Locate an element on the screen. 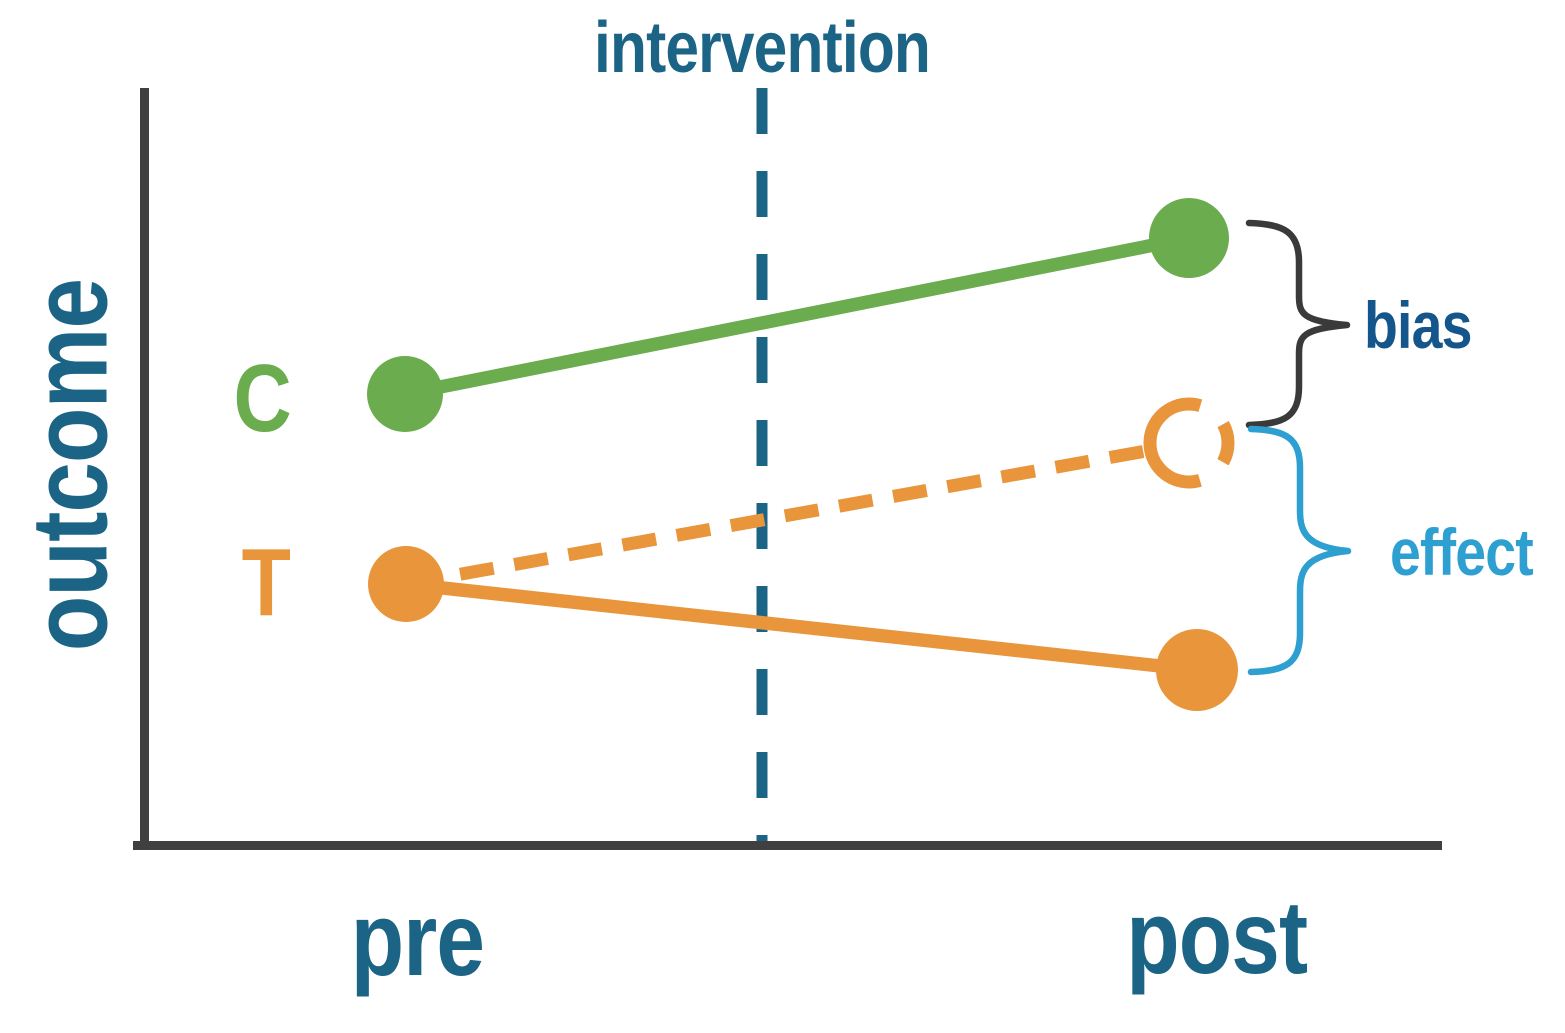 The width and height of the screenshot is (1565, 1033). counterfactual-post-open-circle is located at coordinates (1189, 443).